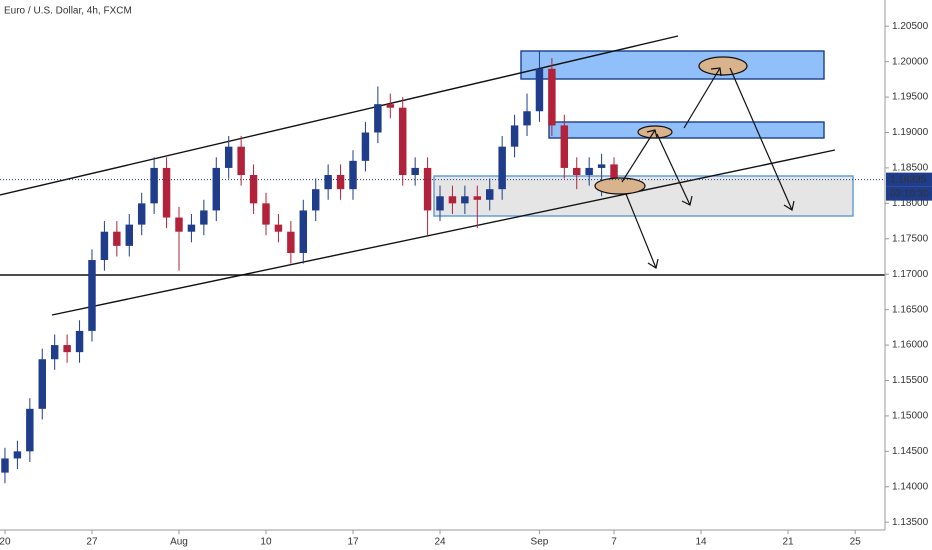 Image resolution: width=932 pixels, height=550 pixels. What do you see at coordinates (910, 309) in the screenshot?
I see `y-tick-label: 1.16500` at bounding box center [910, 309].